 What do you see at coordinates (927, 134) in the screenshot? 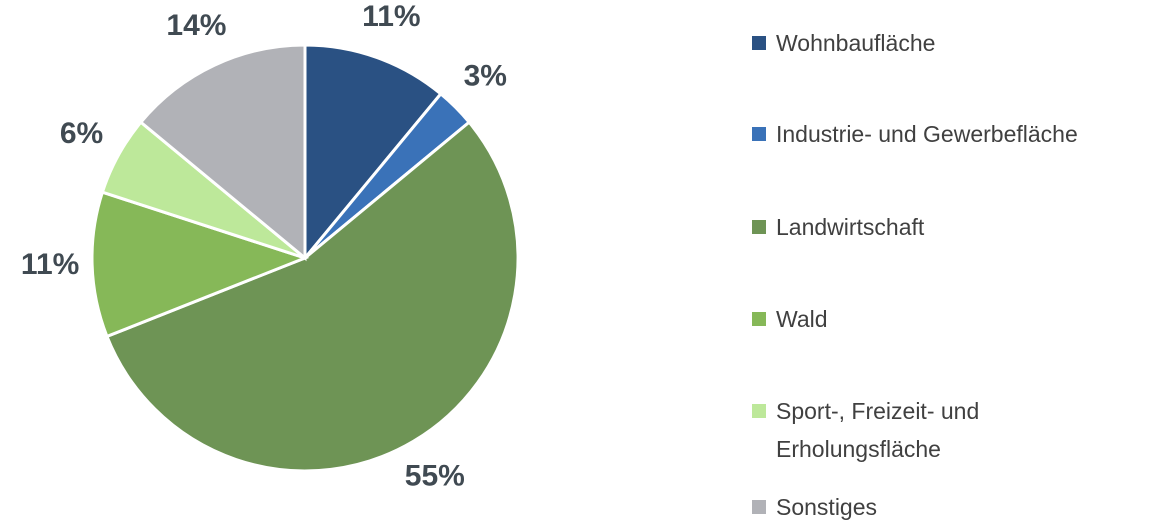
I see `legend-label: Industrie- und Gewerbefläche` at bounding box center [927, 134].